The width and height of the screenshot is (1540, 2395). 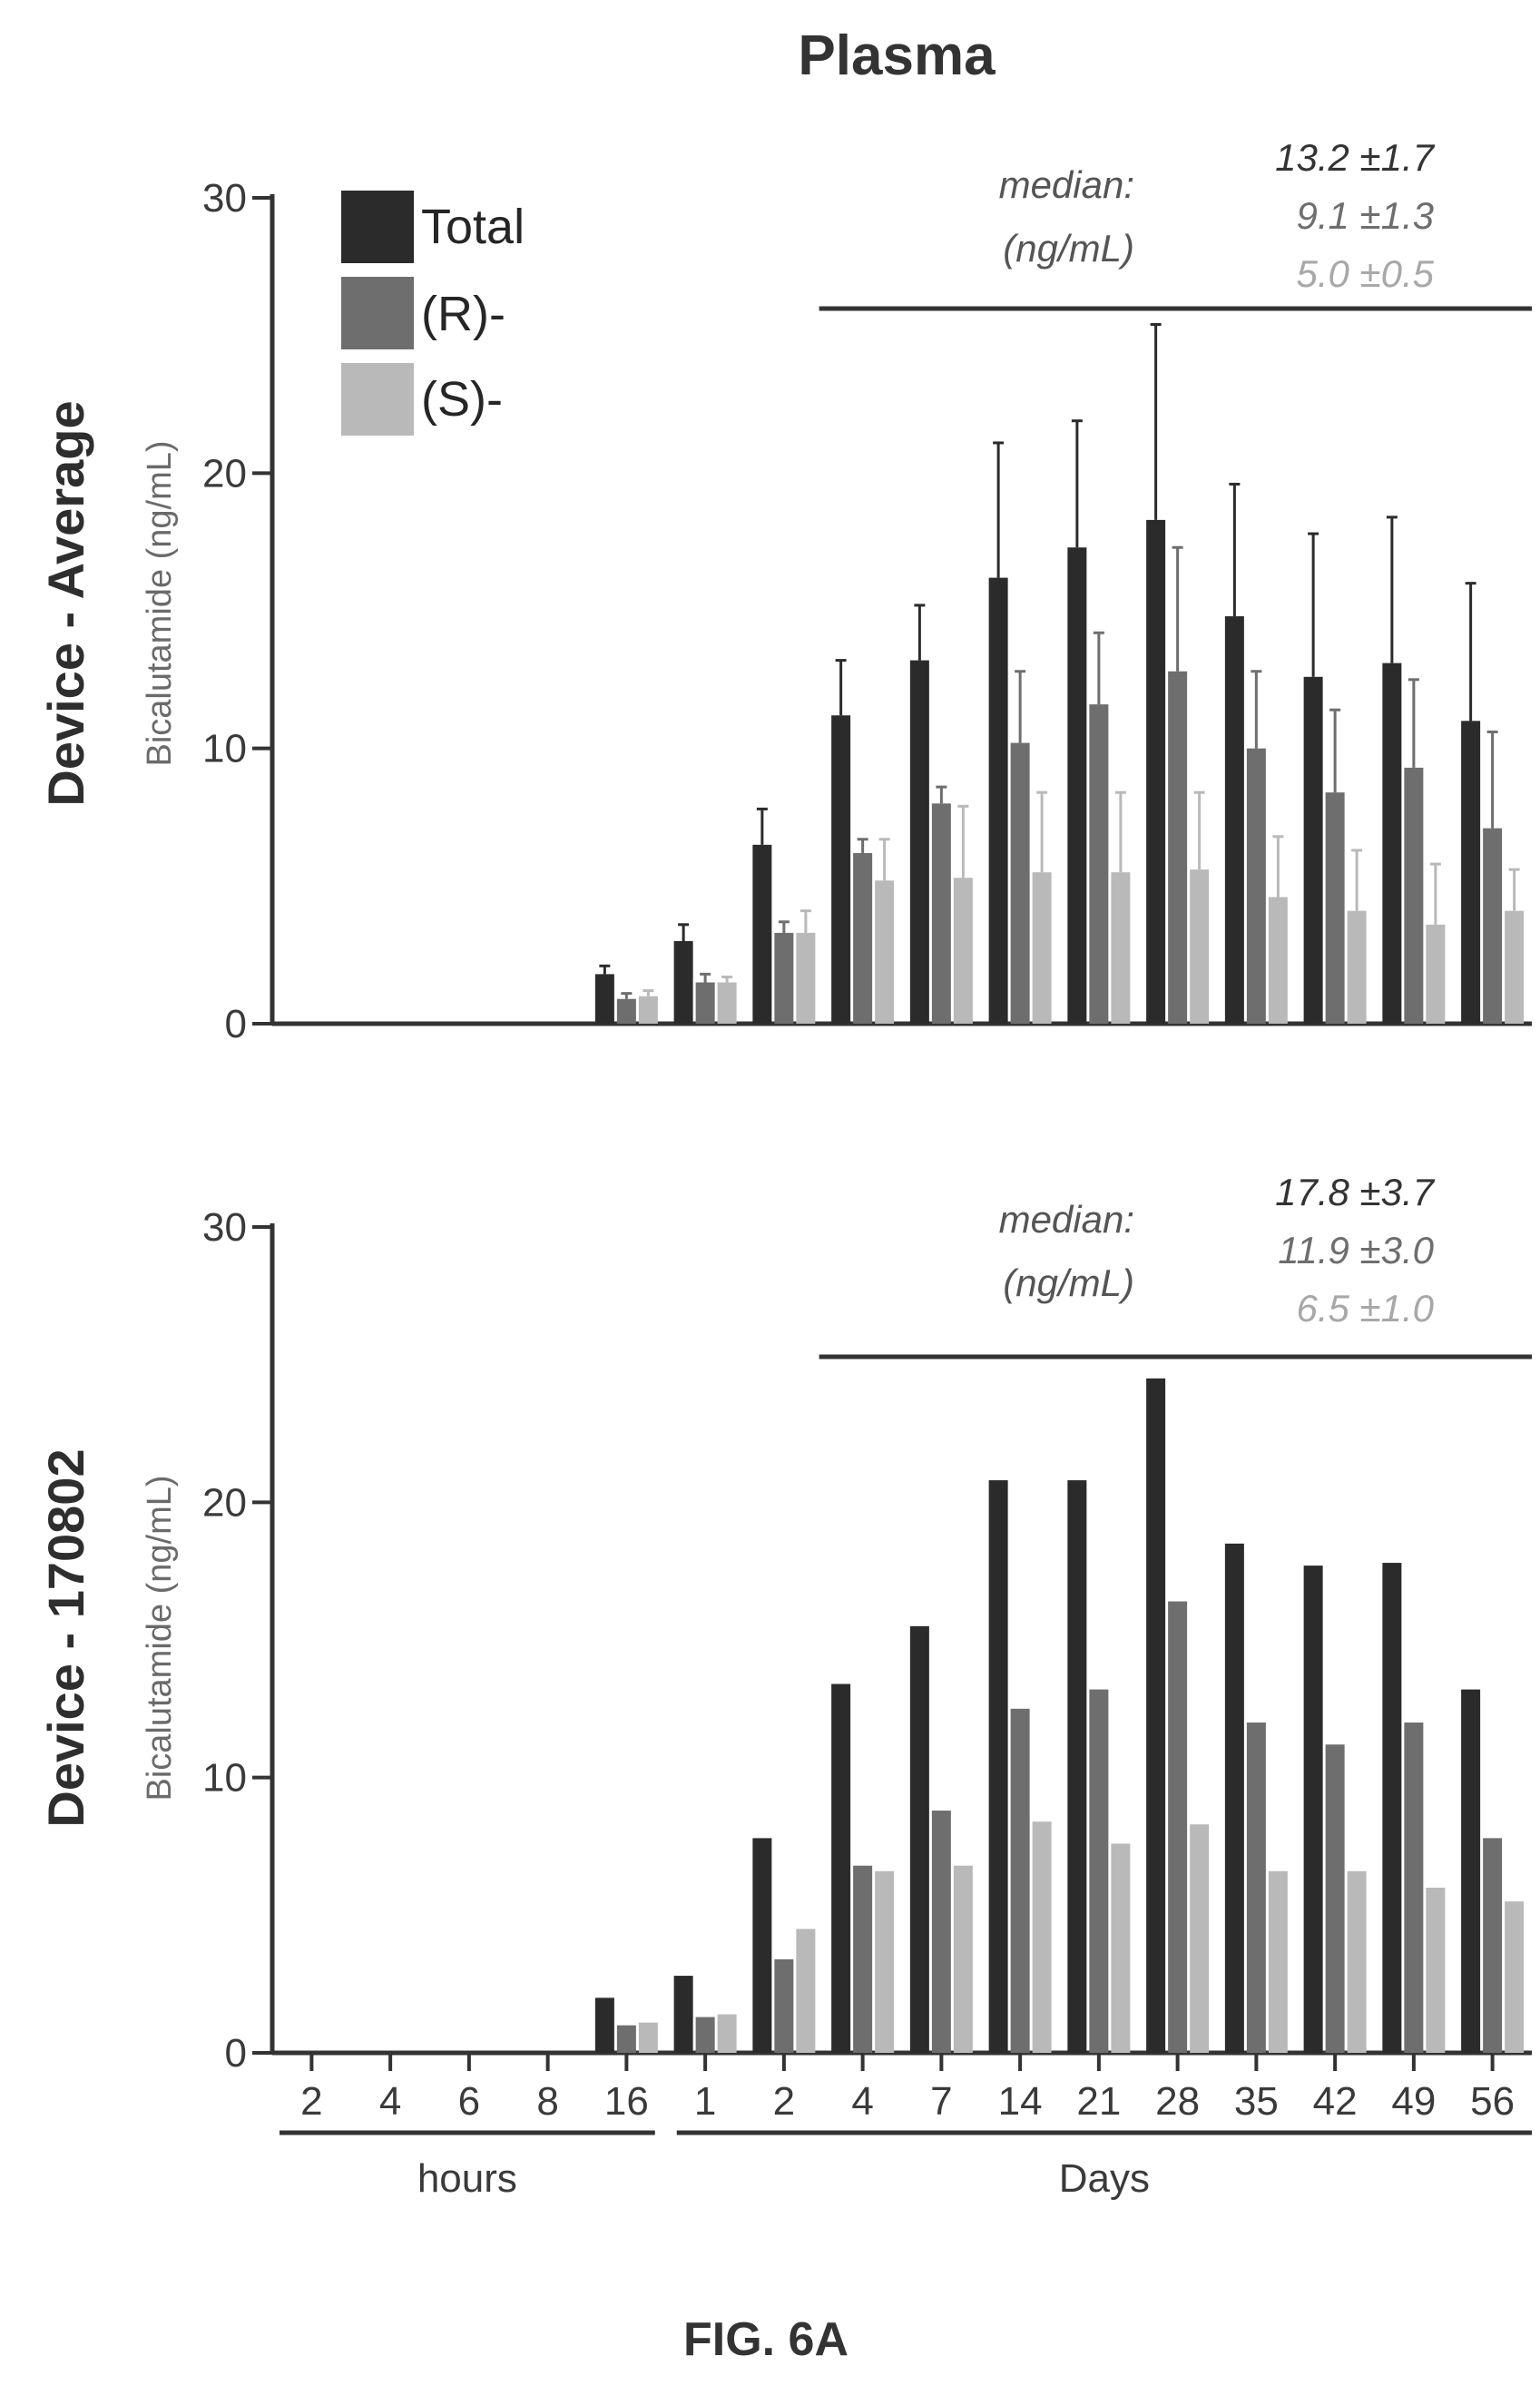 What do you see at coordinates (1020, 2101) in the screenshot?
I see `x-tick-label: 14` at bounding box center [1020, 2101].